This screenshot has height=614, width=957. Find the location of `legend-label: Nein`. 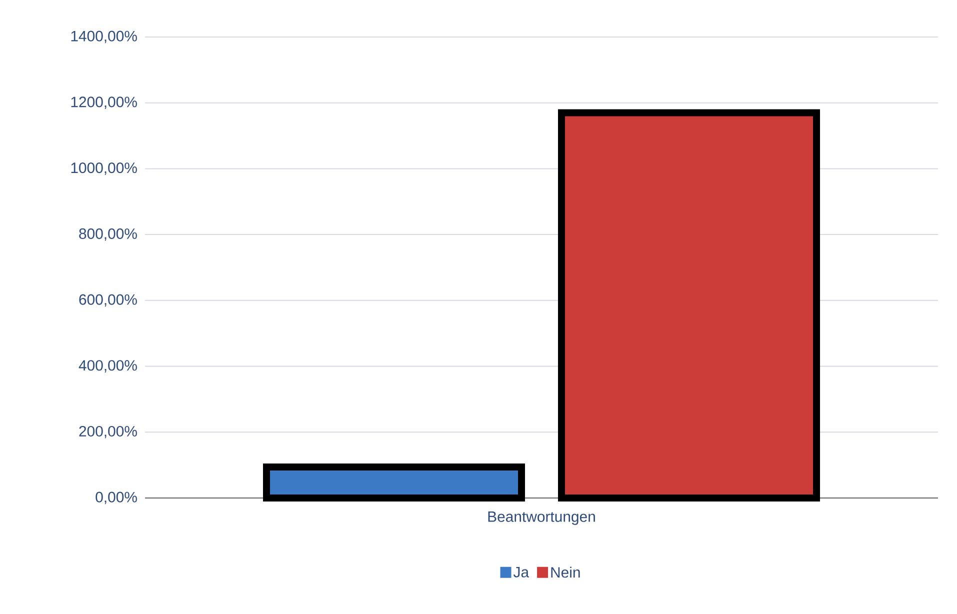

legend-label: Nein is located at coordinates (565, 572).